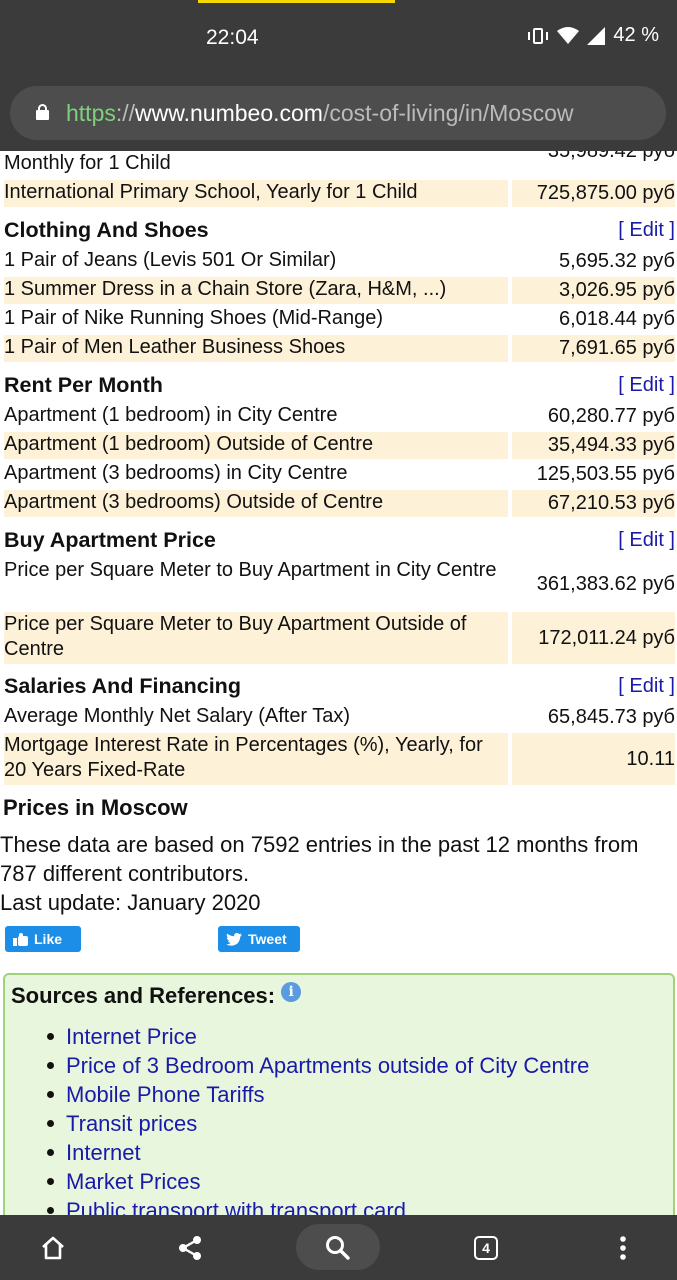 The width and height of the screenshot is (677, 1280). What do you see at coordinates (593, 348) in the screenshot?
I see `row-value: 7,691.65 руб` at bounding box center [593, 348].